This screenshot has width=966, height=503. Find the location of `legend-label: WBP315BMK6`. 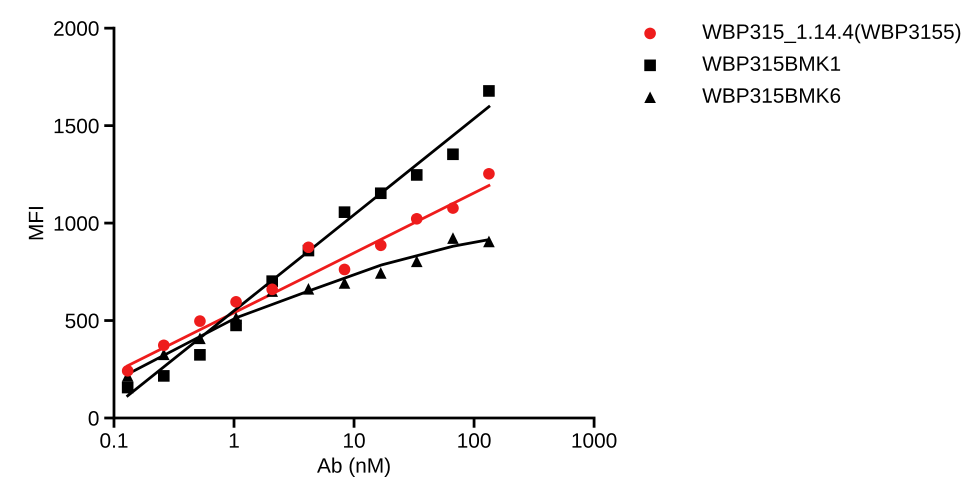

legend-label: WBP315BMK6 is located at coordinates (771, 95).